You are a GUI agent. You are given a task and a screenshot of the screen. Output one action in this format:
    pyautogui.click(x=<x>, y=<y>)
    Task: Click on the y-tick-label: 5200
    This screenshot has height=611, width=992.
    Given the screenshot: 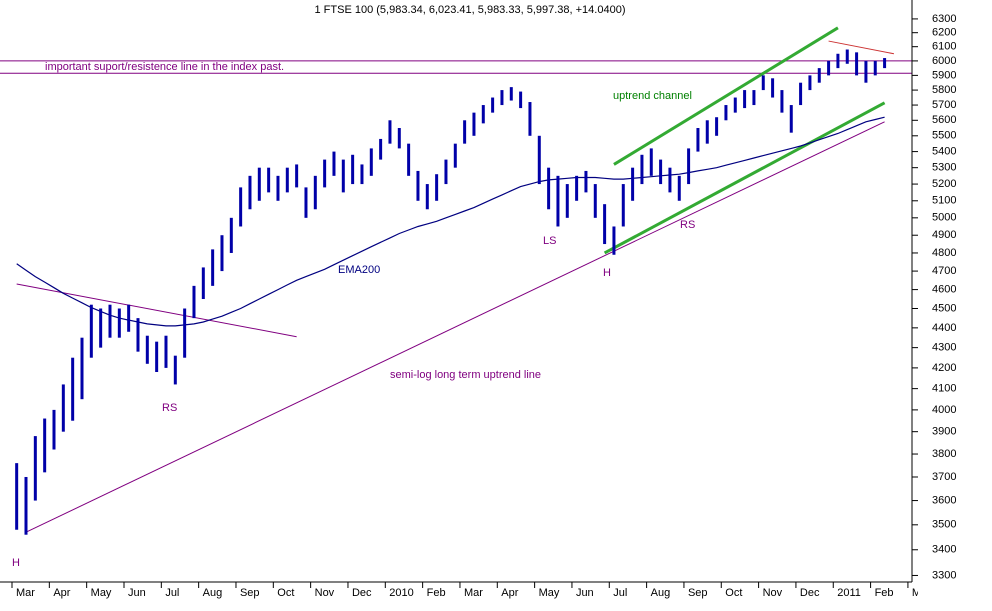 What is the action you would take?
    pyautogui.click(x=944, y=184)
    